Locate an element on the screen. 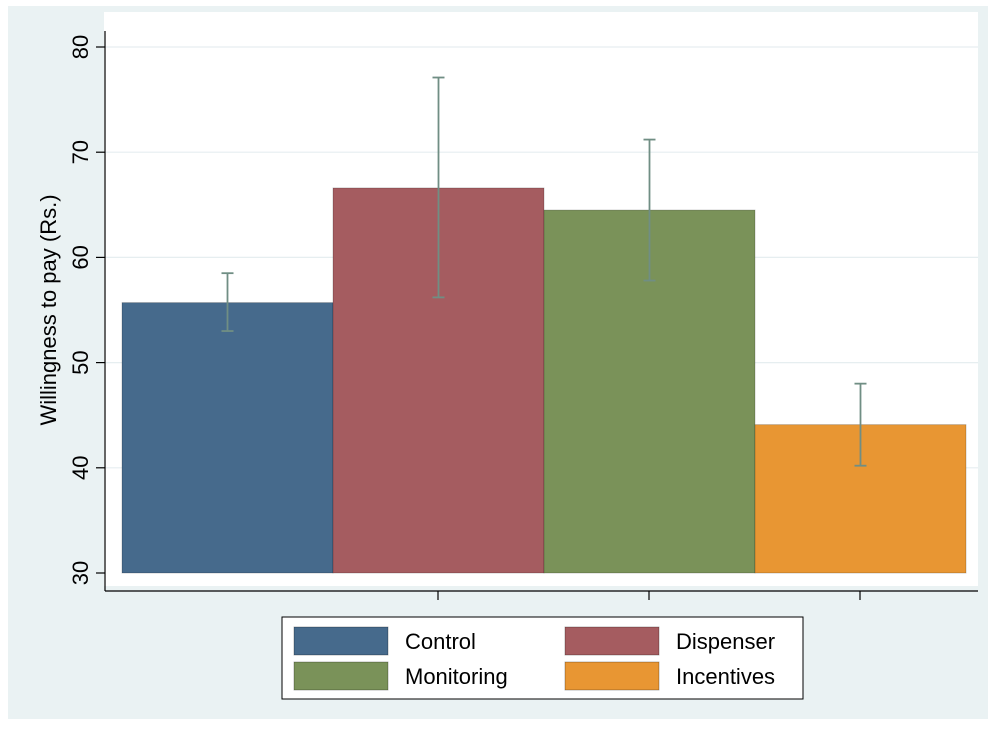  legend-swatch-incentives is located at coordinates (612, 676).